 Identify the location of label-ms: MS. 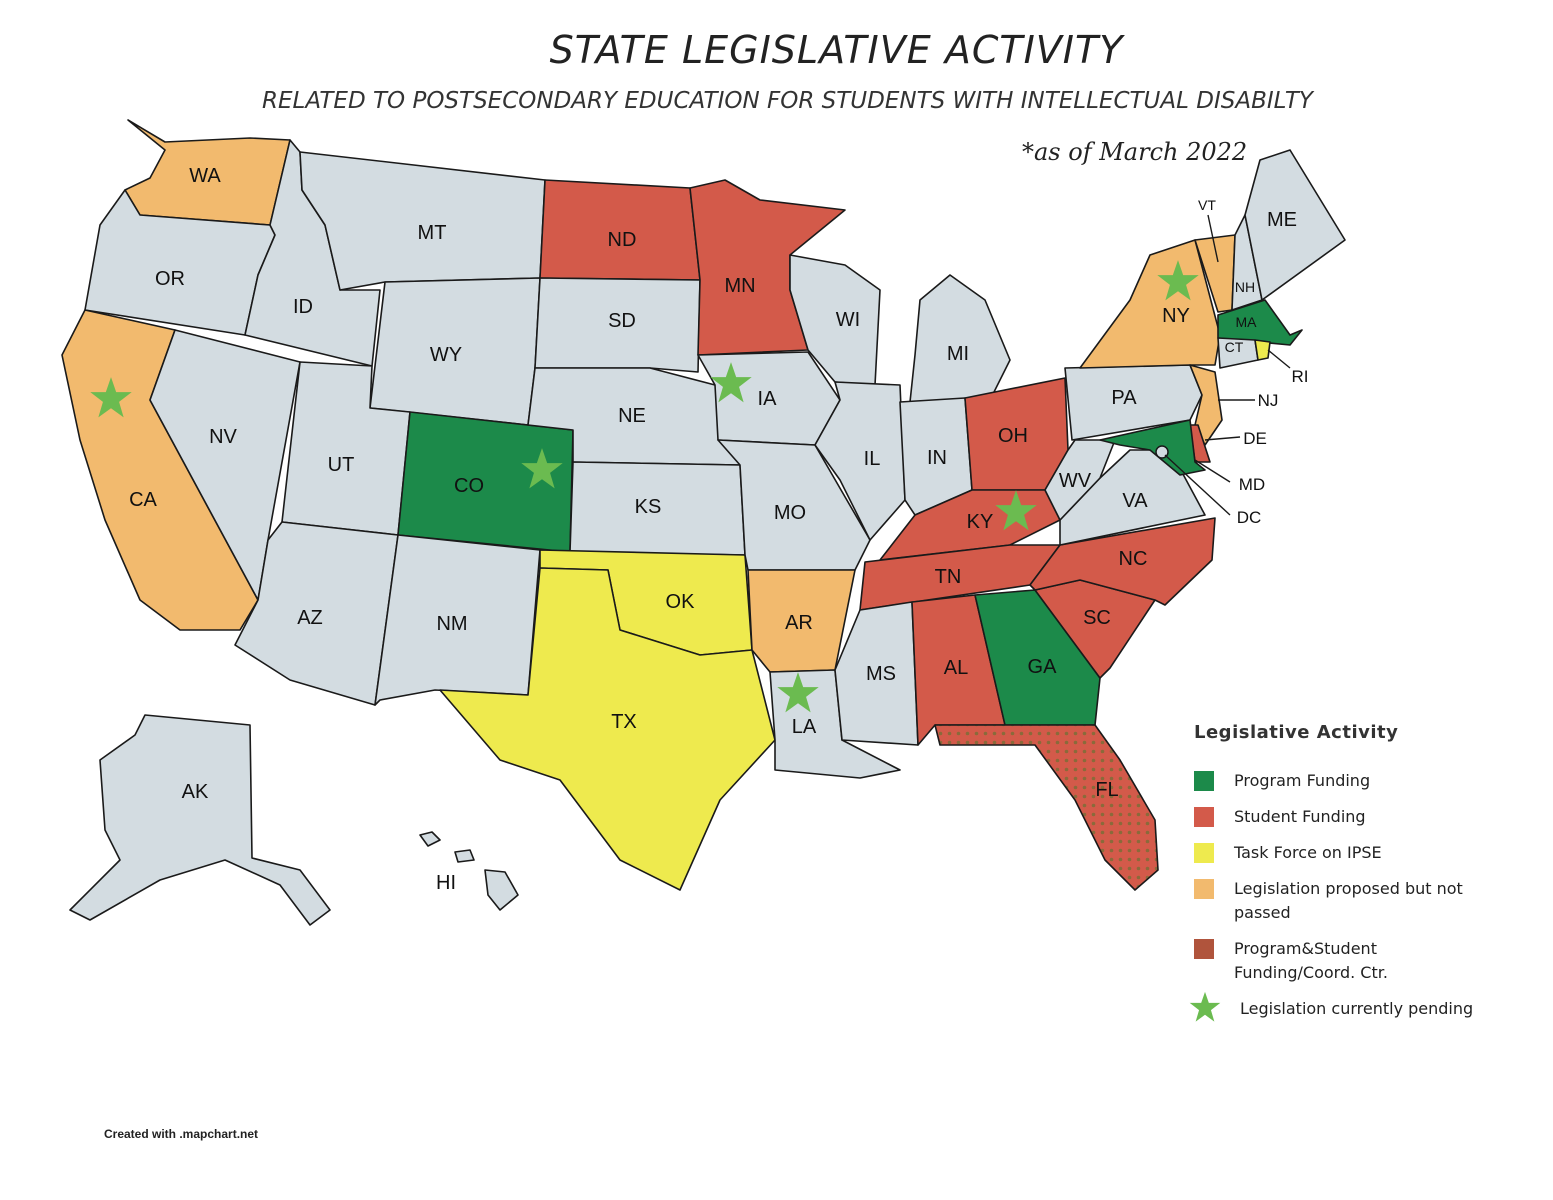
(881, 674).